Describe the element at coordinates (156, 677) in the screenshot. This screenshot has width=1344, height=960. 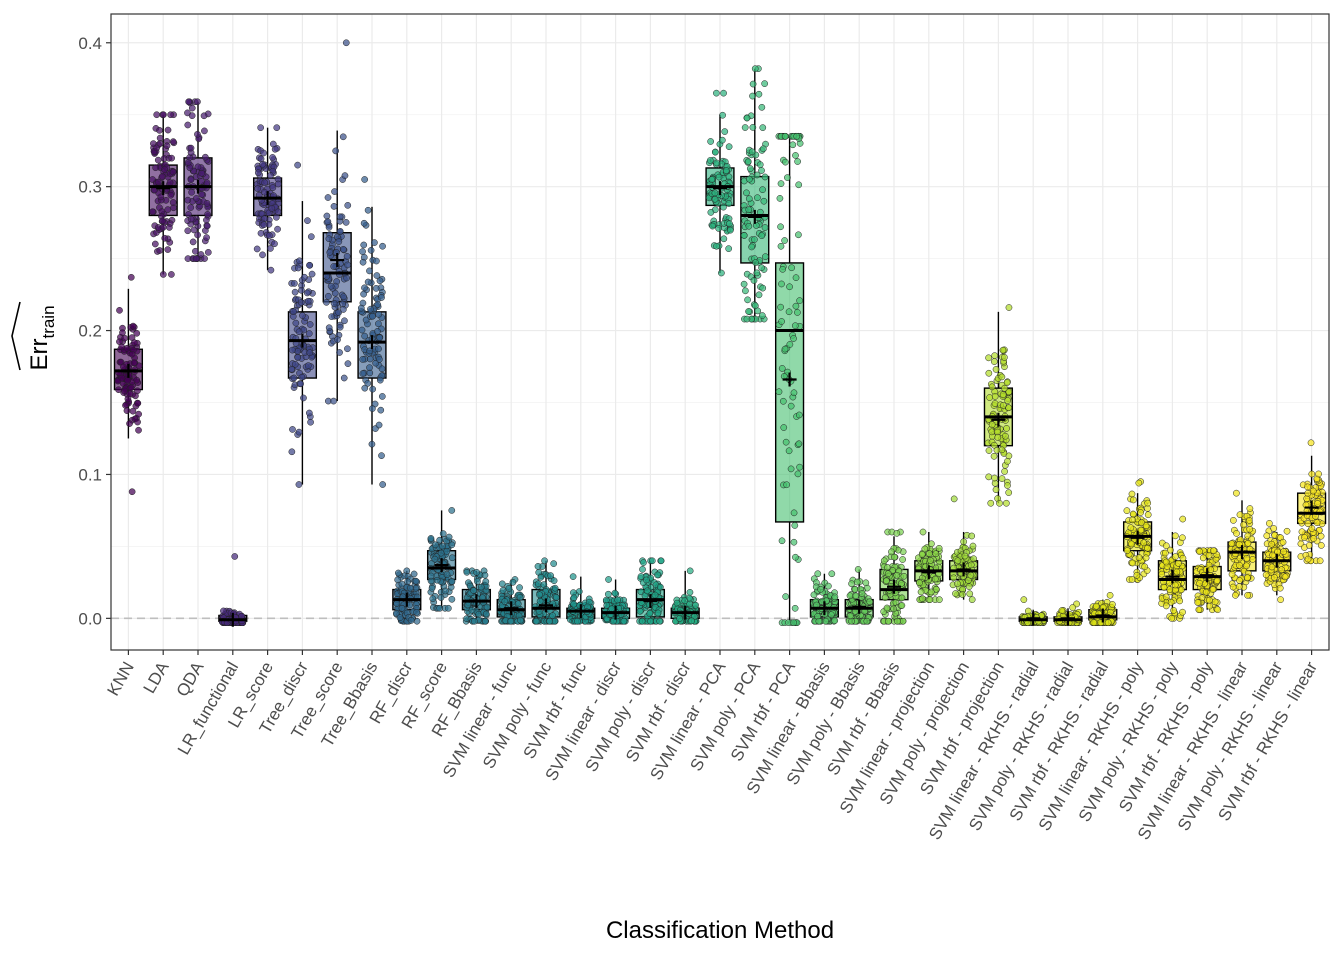
I see `x-tick-label: LDA` at that location.